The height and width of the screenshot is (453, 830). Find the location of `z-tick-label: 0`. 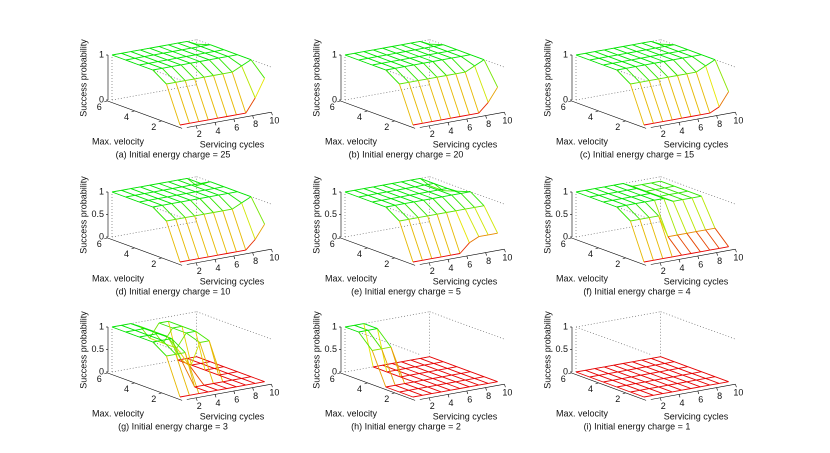

z-tick-label: 0 is located at coordinates (565, 99).